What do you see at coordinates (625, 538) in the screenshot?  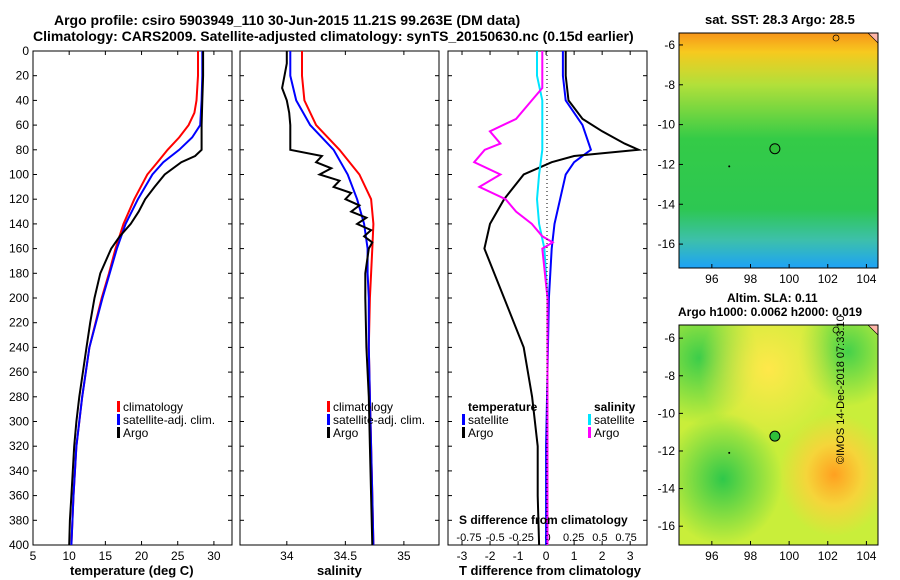 I see `s-tick-label: 0.75` at bounding box center [625, 538].